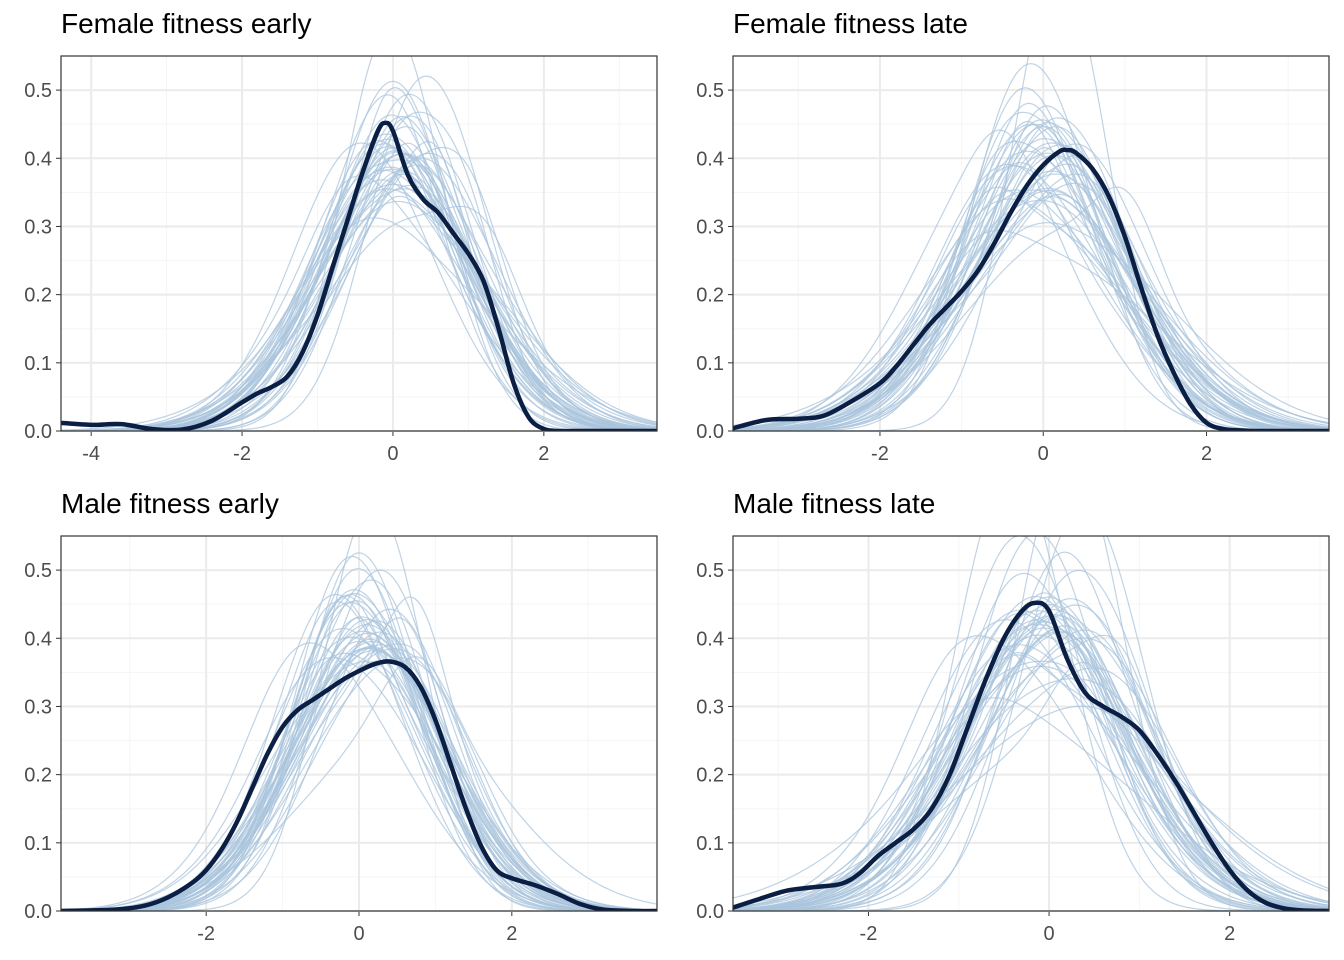 The width and height of the screenshot is (1344, 960). Describe the element at coordinates (186, 23) in the screenshot. I see `panel-title: Female fitness early` at that location.